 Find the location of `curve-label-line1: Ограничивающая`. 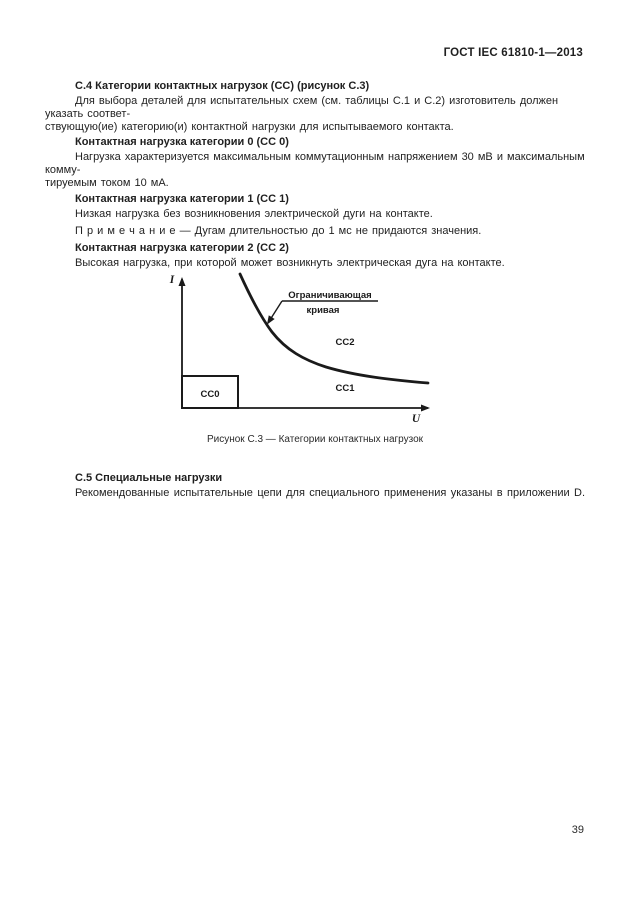

curve-label-line1: Ограничивающая is located at coordinates (329, 295).